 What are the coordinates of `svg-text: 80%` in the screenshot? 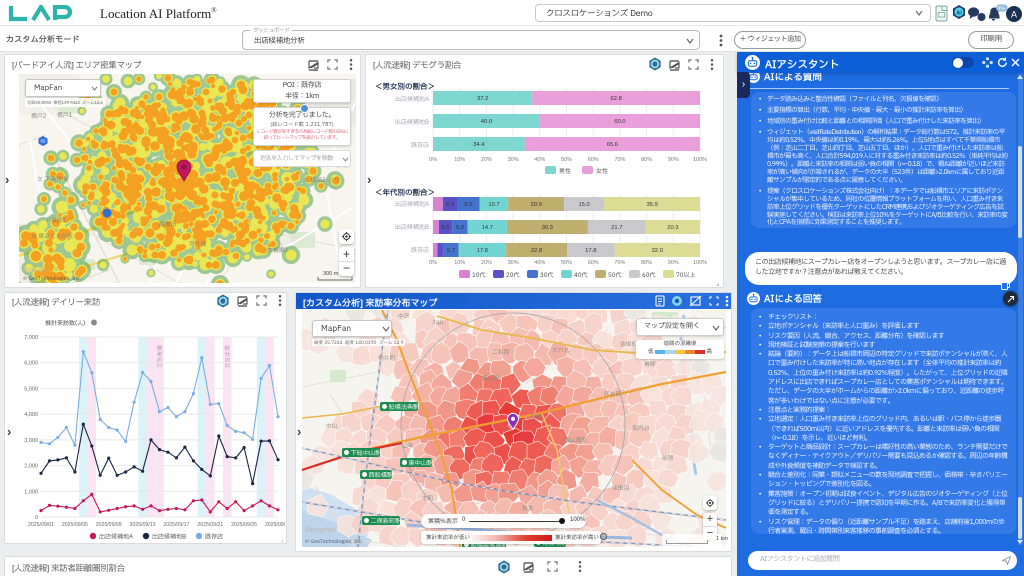 It's located at (646, 160).